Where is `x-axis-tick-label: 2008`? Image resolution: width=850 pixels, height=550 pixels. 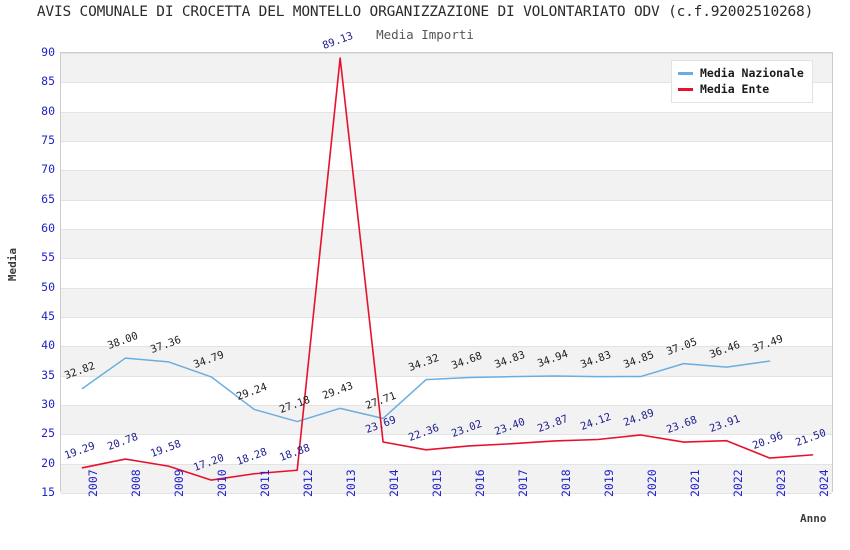
x-axis-tick-label: 2008 is located at coordinates (136, 483).